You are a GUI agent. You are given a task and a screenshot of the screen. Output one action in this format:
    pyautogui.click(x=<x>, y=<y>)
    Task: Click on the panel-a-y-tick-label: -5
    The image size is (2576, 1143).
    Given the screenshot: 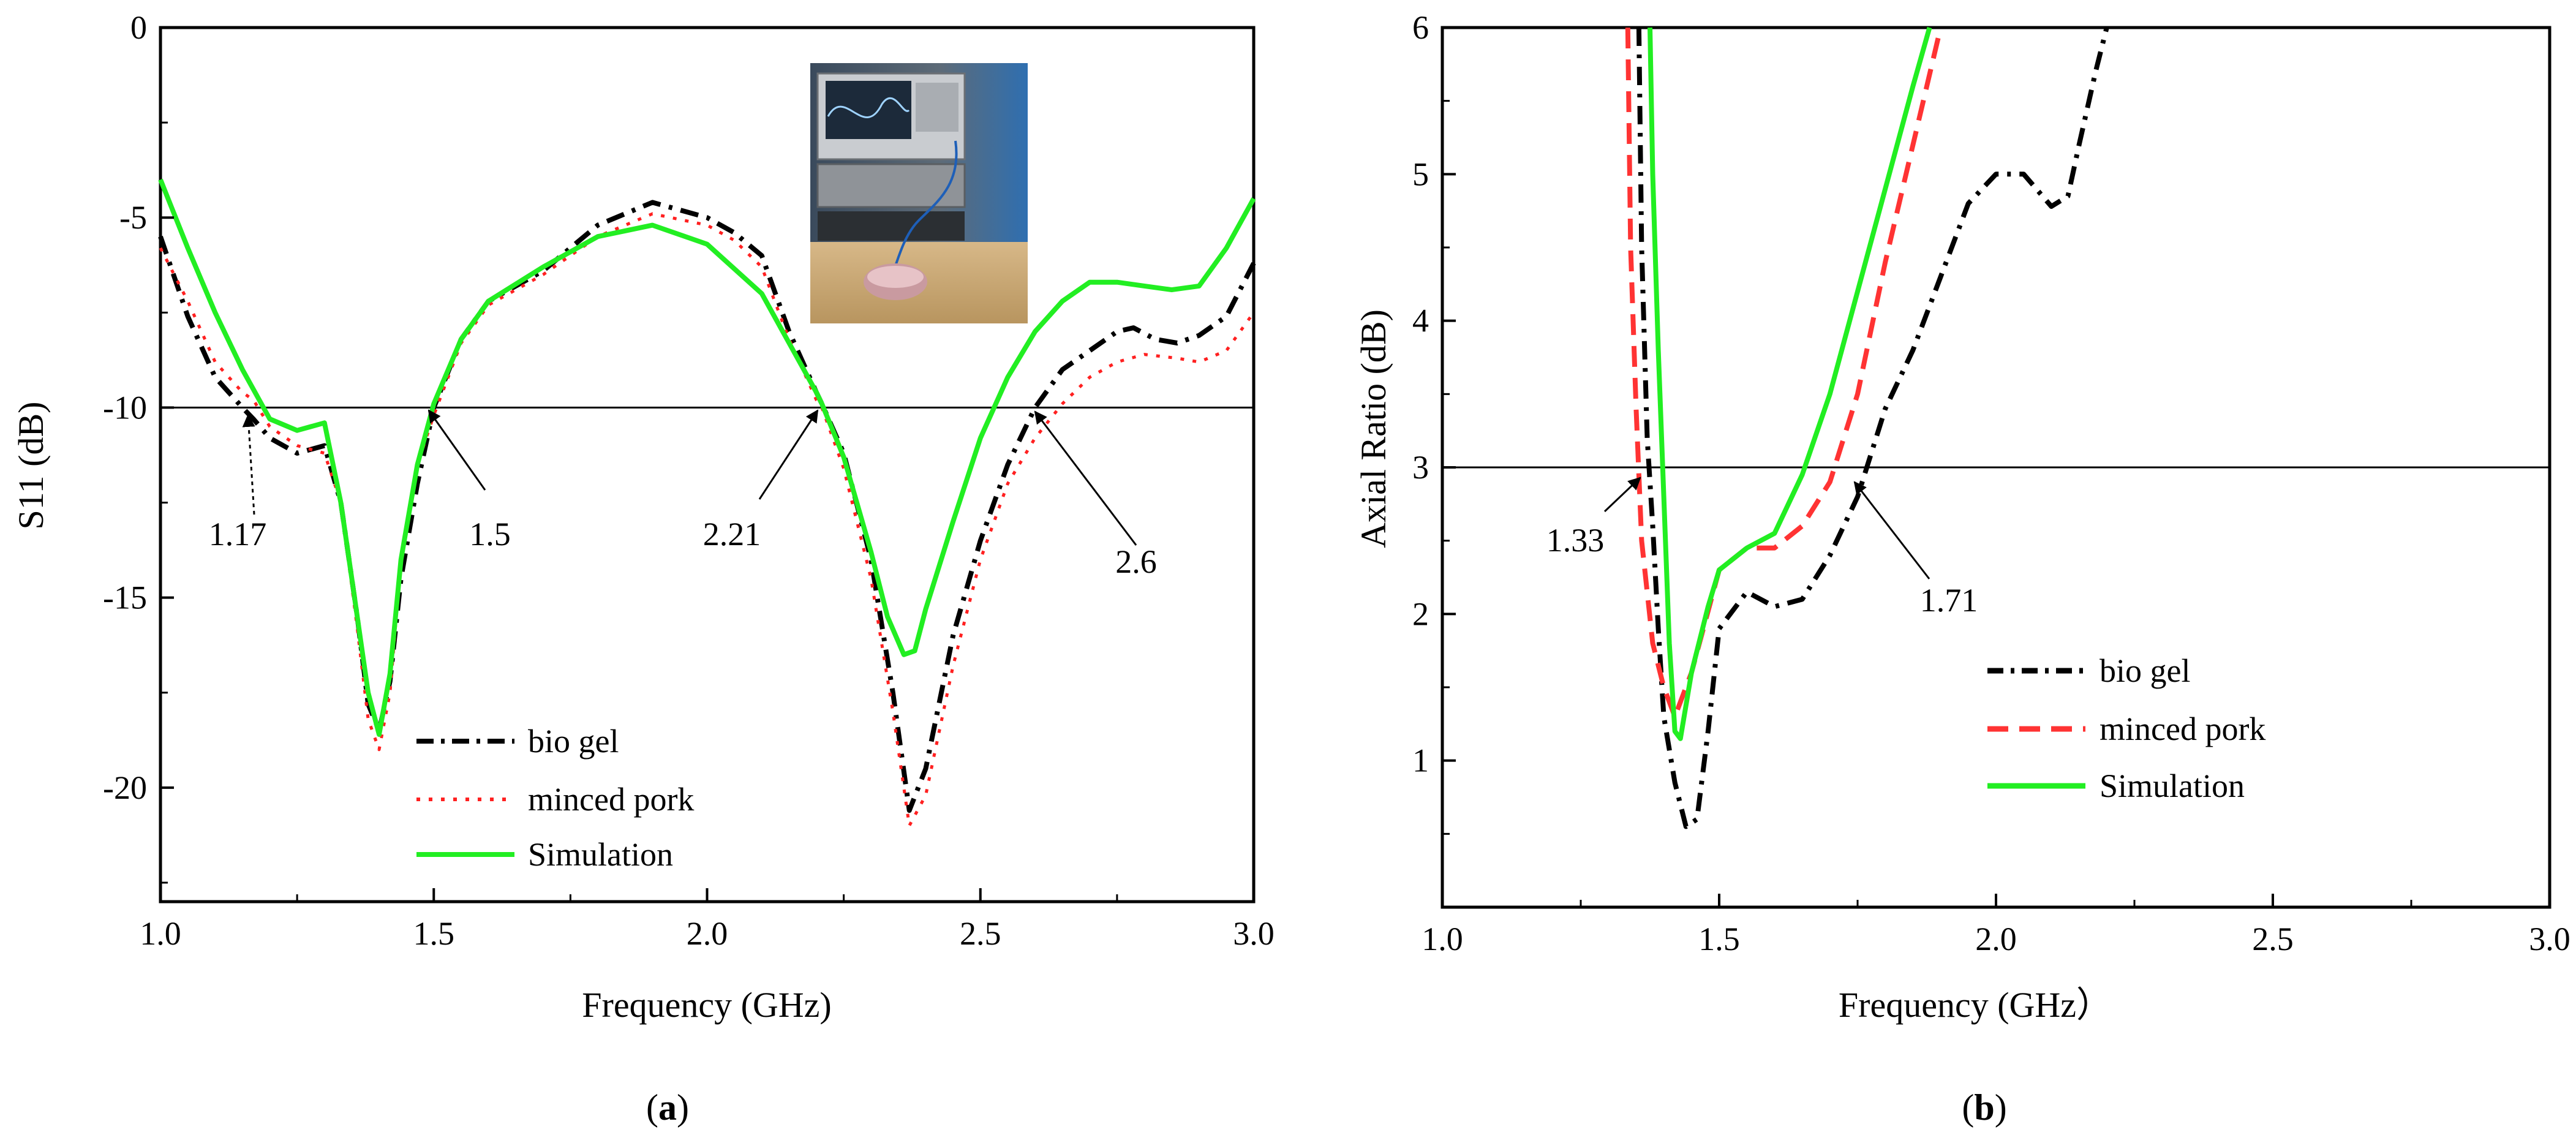 What is the action you would take?
    pyautogui.click(x=133, y=218)
    